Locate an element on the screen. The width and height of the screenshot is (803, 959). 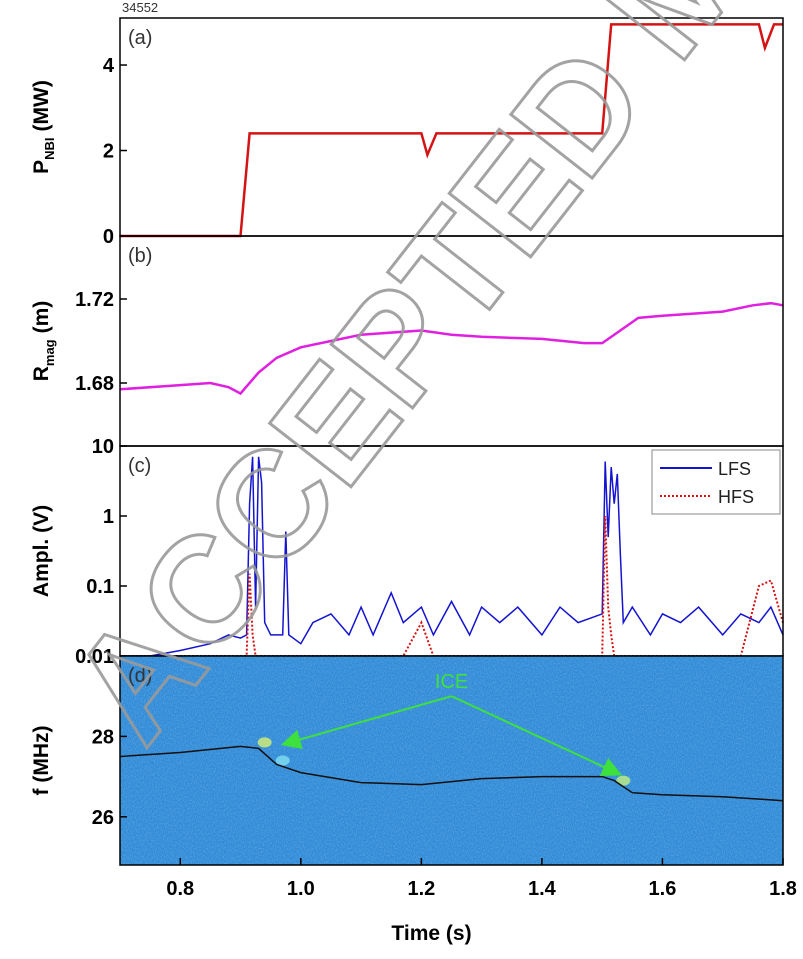
y-axis-label-unit: (MW) is located at coordinates (41, 105).